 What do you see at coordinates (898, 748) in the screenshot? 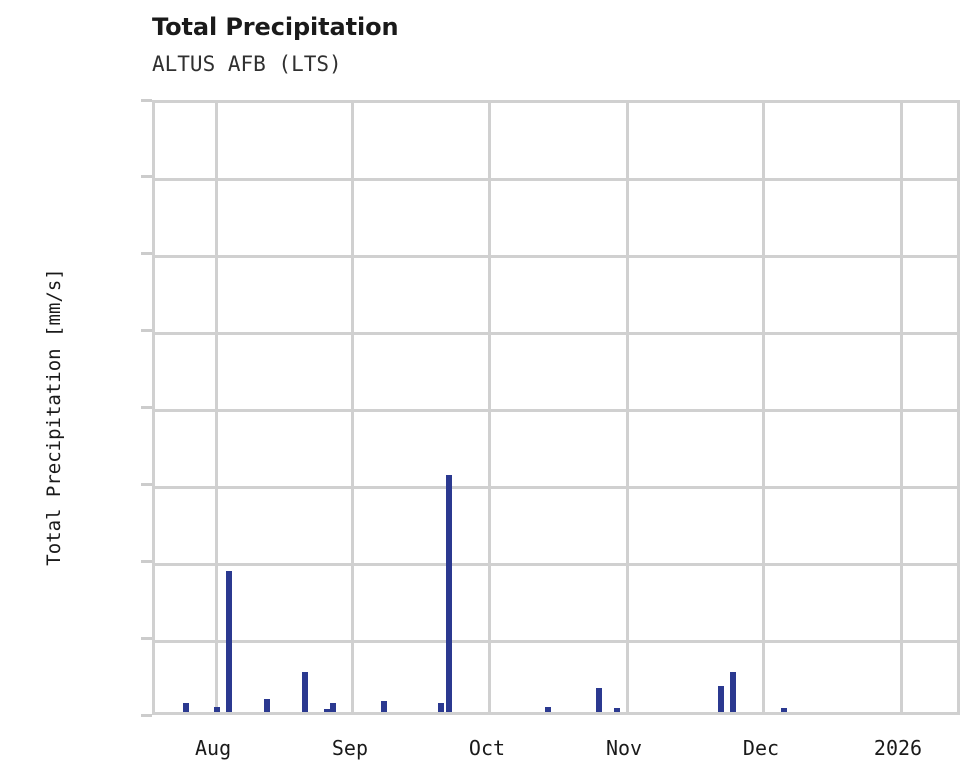
I see `x-axis-tick-label: 2026` at bounding box center [898, 748].